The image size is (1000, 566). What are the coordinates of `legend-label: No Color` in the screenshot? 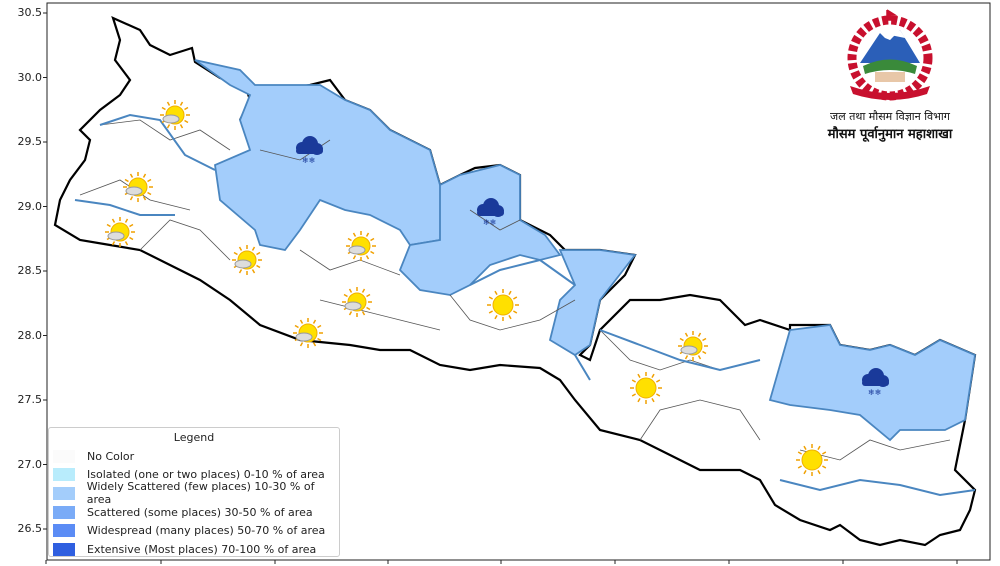 It's located at (111, 456).